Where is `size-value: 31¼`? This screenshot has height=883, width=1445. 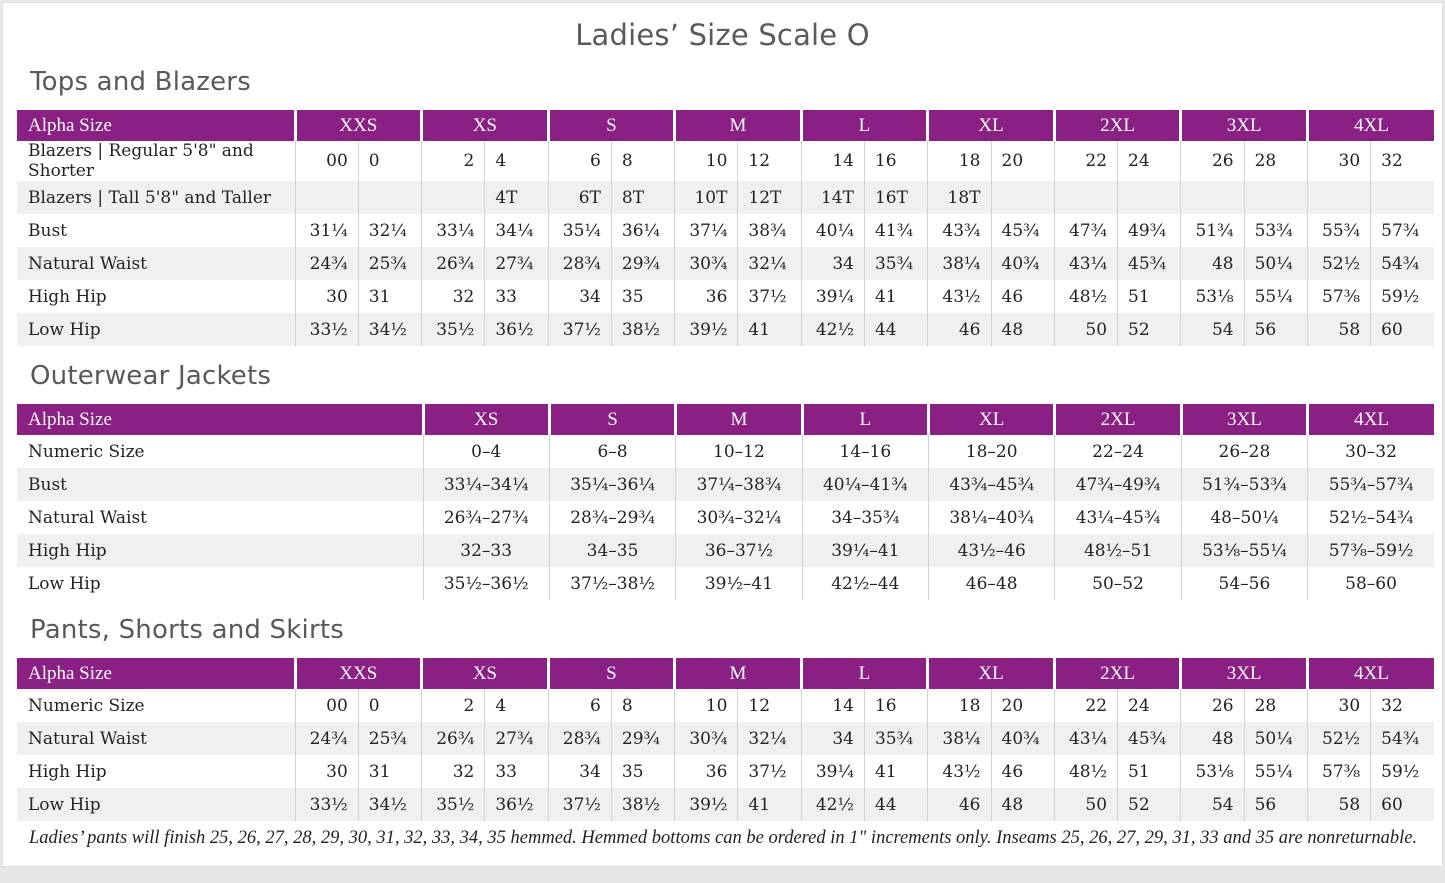
size-value: 31¼ is located at coordinates (326, 230).